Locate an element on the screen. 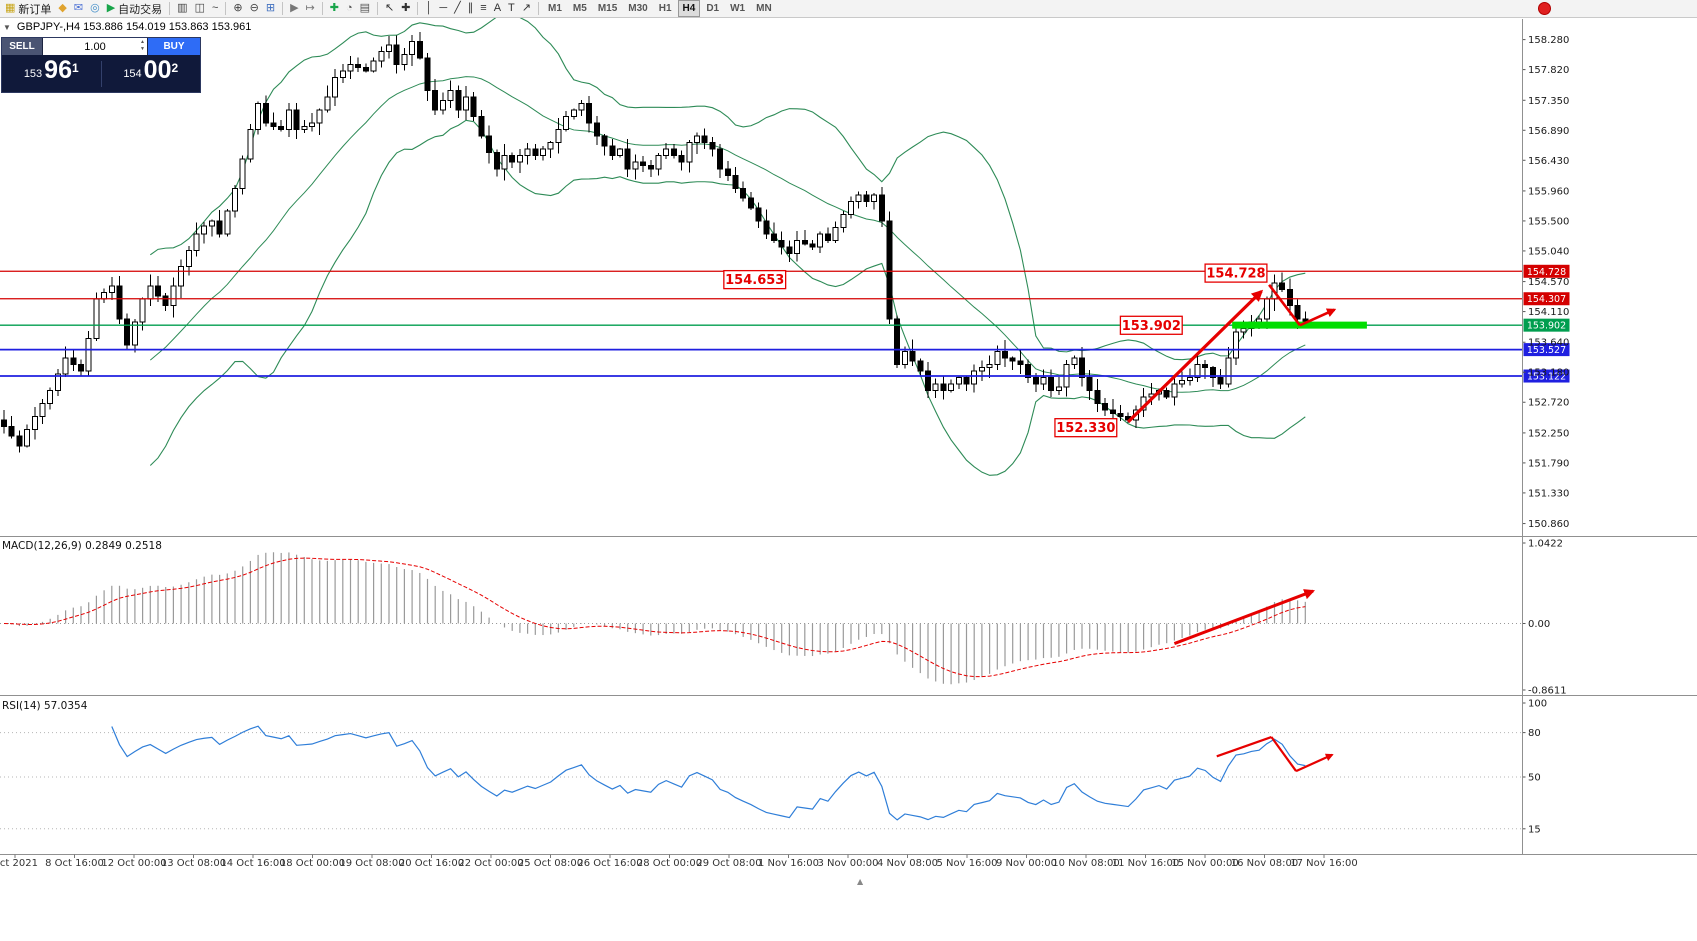 The height and width of the screenshot is (941, 1697). timeframe-m15-button: M15 is located at coordinates (607, 8).